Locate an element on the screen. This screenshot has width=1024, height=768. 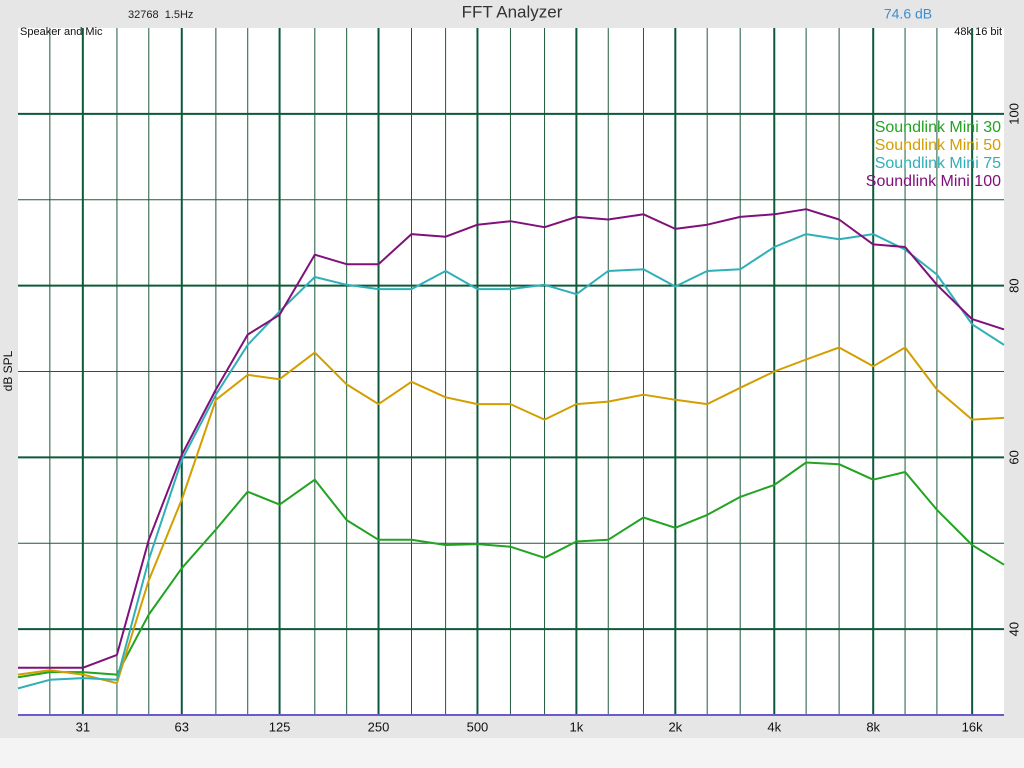
y-tick-label: 60 is located at coordinates (1013, 457).